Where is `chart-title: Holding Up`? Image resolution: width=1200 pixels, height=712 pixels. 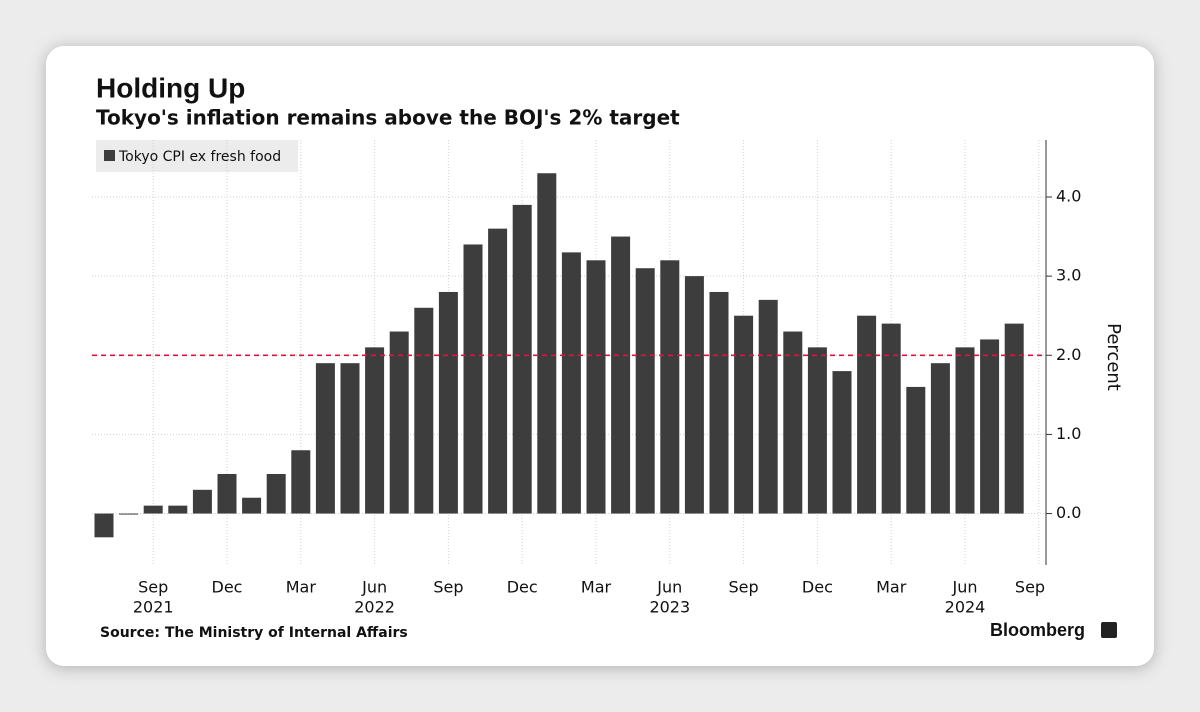
chart-title: Holding Up is located at coordinates (170, 87).